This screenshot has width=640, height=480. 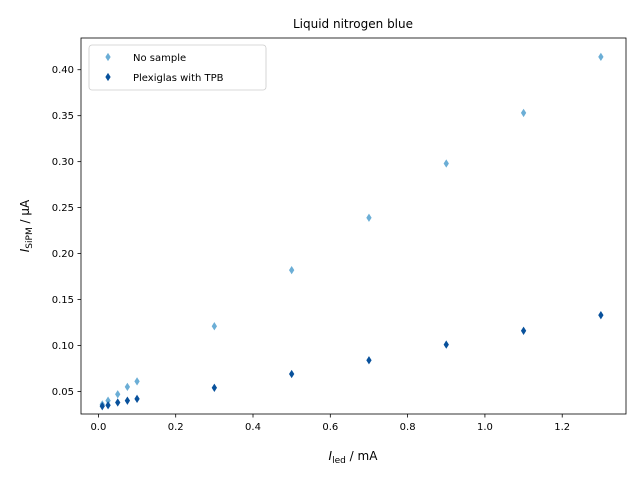 I want to click on y-tick-label: 0.20, so click(x=63, y=254).